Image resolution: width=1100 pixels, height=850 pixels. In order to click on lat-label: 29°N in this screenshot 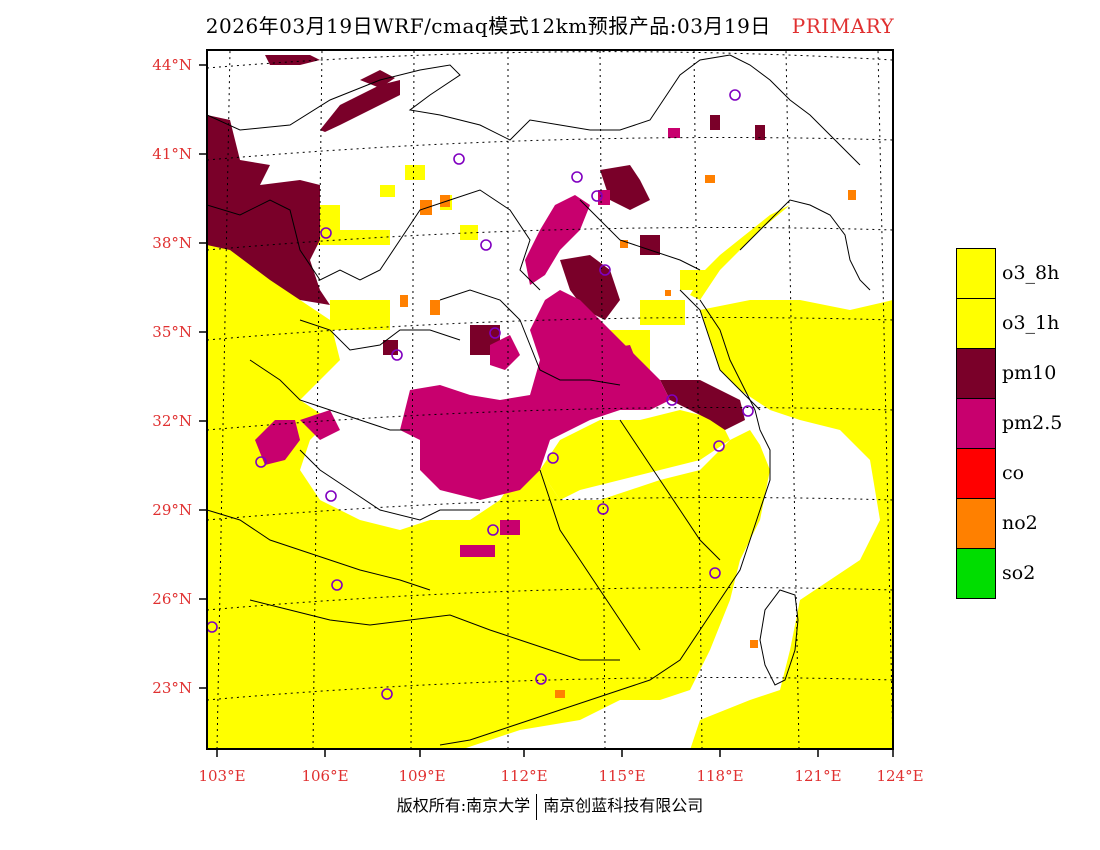, I will do `click(172, 510)`.